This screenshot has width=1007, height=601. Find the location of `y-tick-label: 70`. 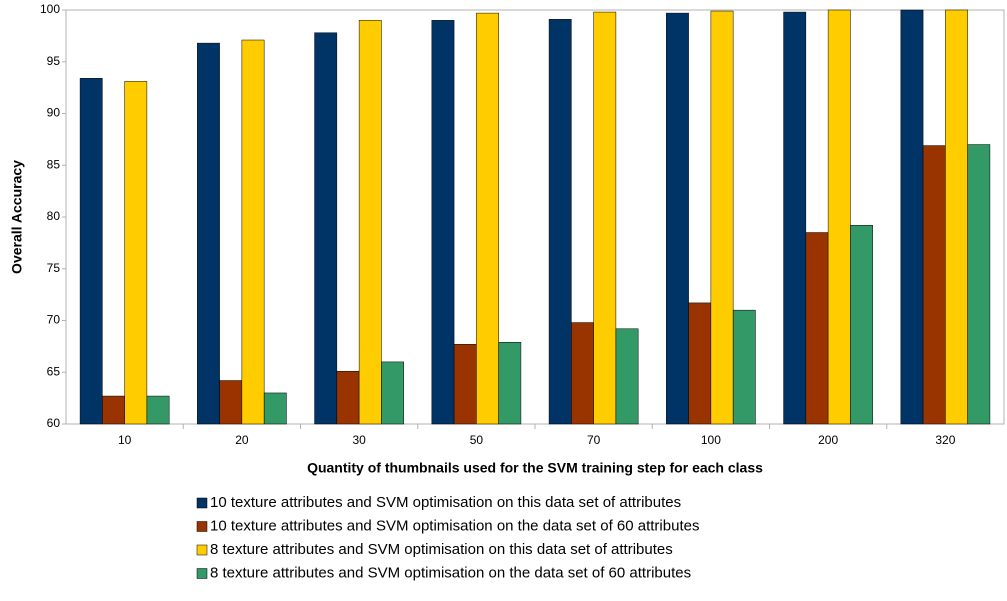

y-tick-label: 70 is located at coordinates (54, 320).